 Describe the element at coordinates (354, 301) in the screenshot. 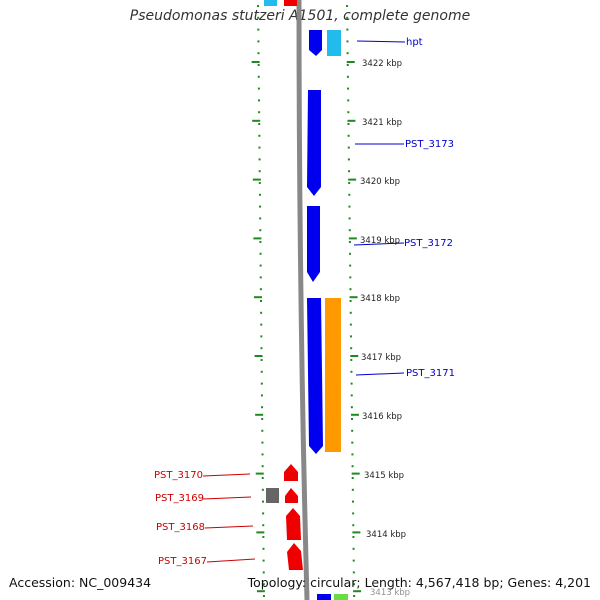

I see `right-tick-column` at that location.